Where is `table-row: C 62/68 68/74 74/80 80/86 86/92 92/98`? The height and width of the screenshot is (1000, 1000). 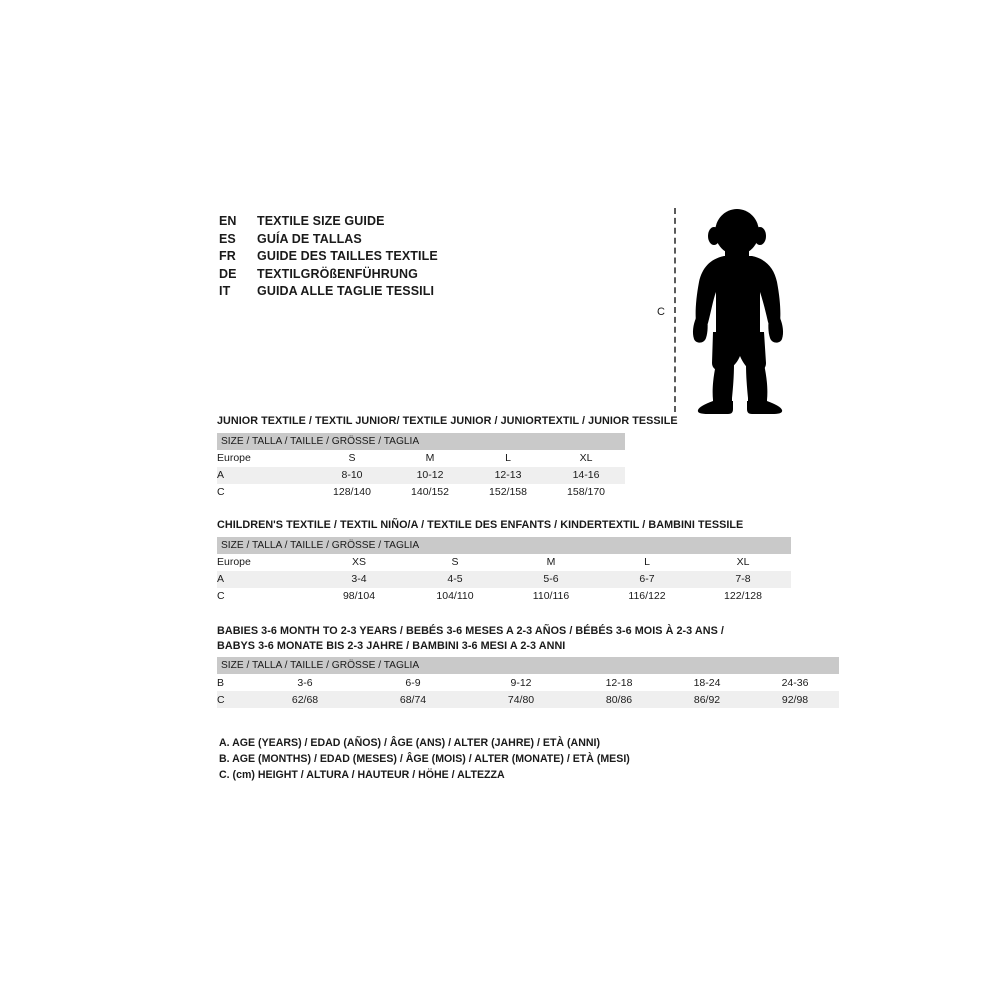
table-row: C 62/68 68/74 74/80 80/86 86/92 92/98 is located at coordinates (528, 699).